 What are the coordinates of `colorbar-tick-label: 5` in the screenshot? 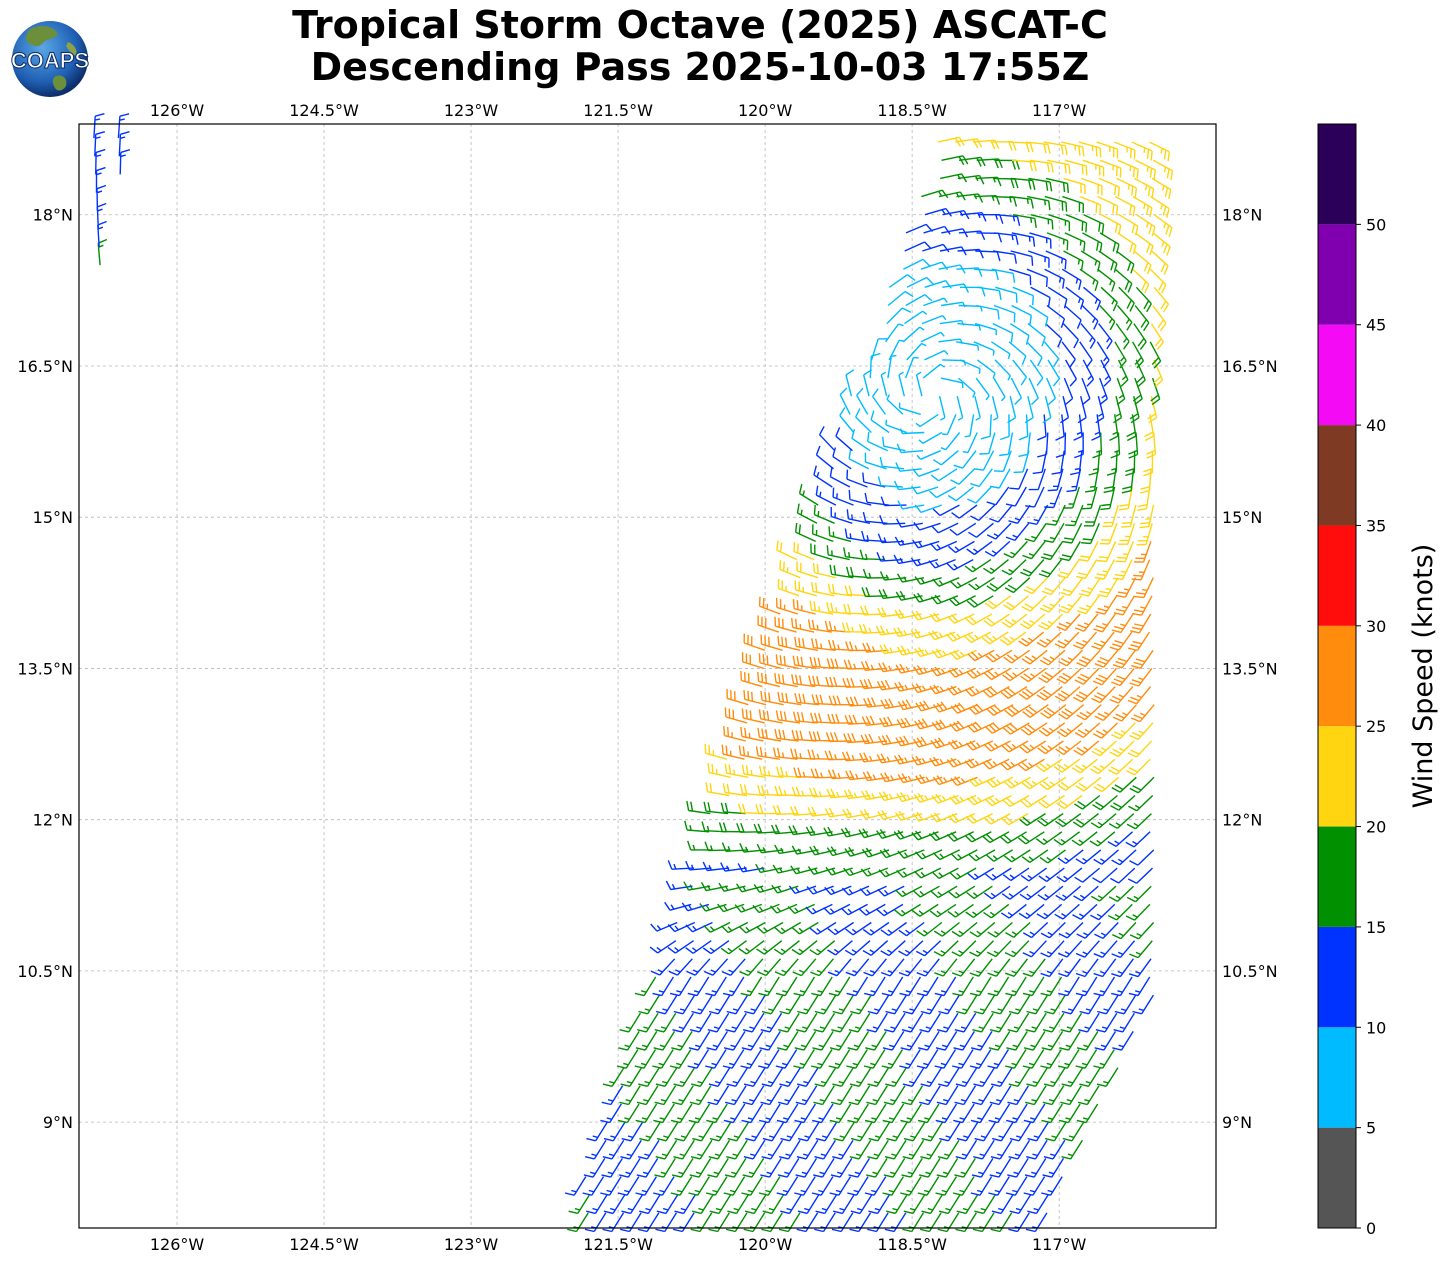 It's located at (1371, 1128).